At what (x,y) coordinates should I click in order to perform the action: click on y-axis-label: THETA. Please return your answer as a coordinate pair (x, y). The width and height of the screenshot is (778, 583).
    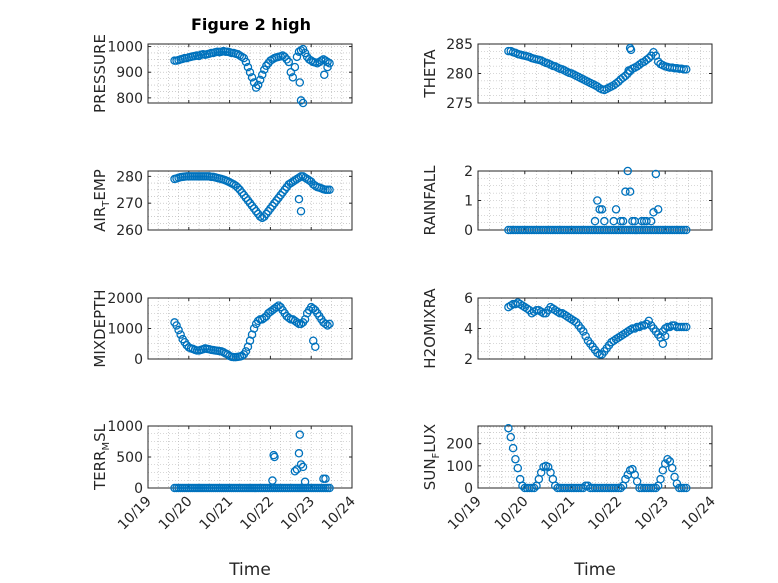
    Looking at the image, I should click on (430, 74).